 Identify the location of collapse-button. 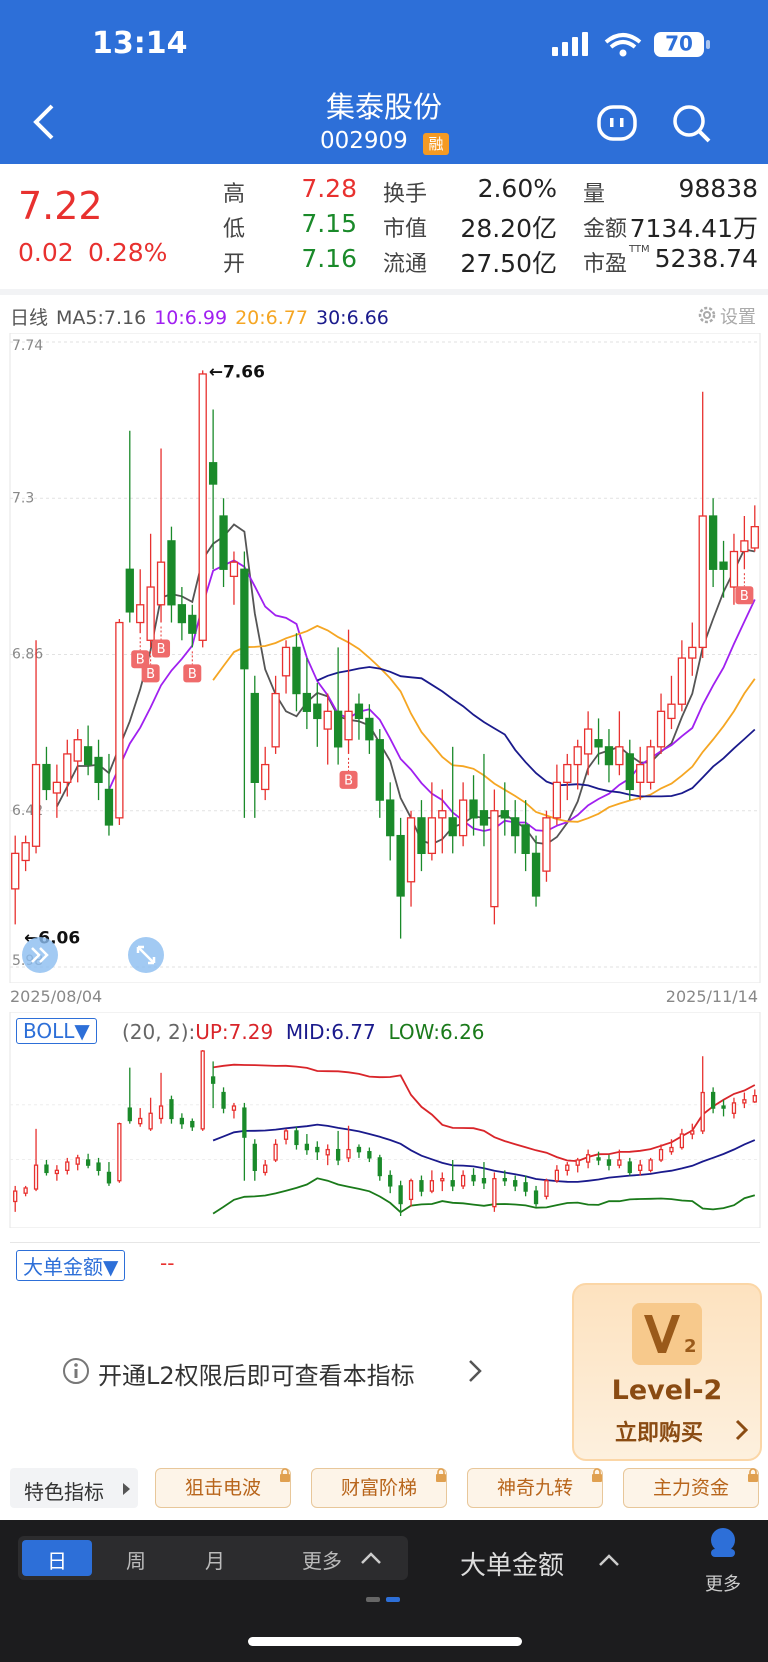
(42, 957).